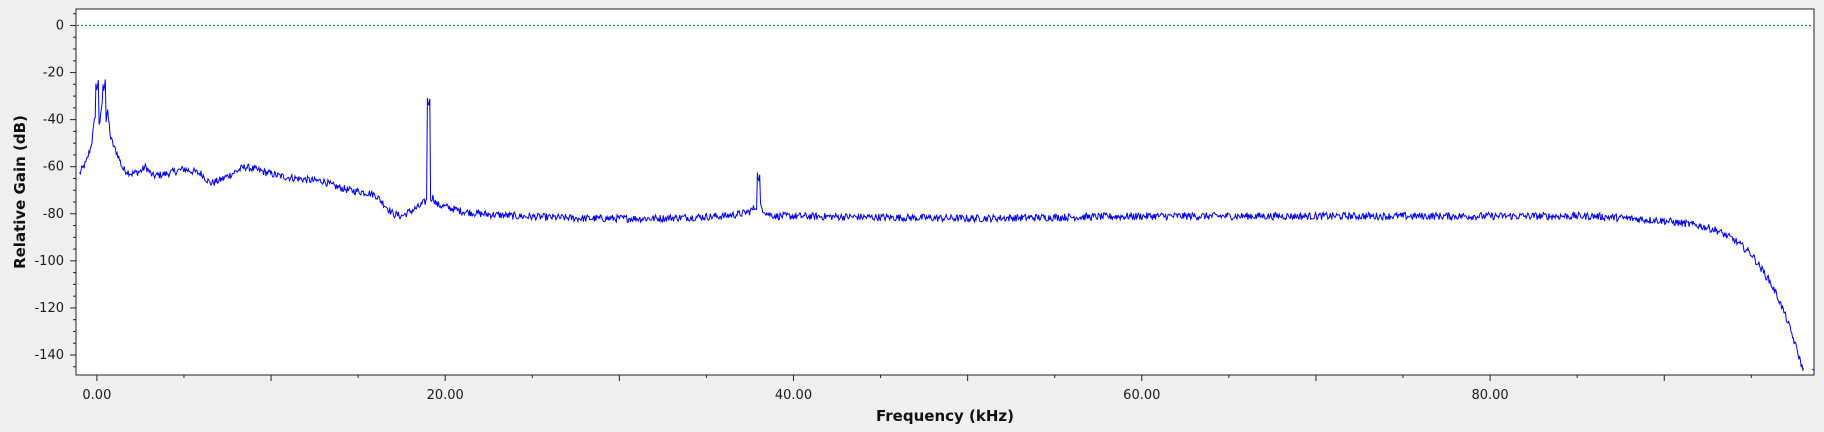 The height and width of the screenshot is (432, 1824). I want to click on y-tick-label: -60, so click(53, 167).